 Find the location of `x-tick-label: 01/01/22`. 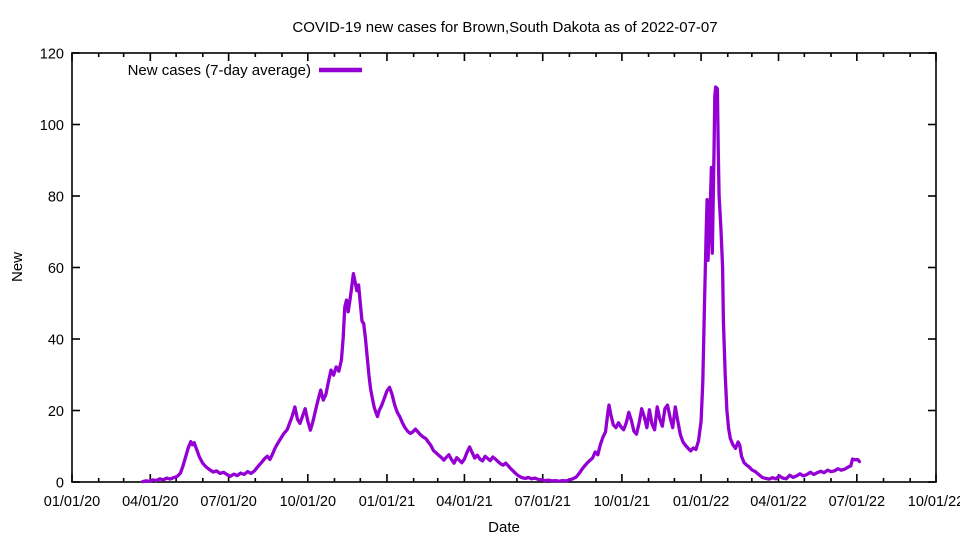

x-tick-label: 01/01/22 is located at coordinates (701, 502).